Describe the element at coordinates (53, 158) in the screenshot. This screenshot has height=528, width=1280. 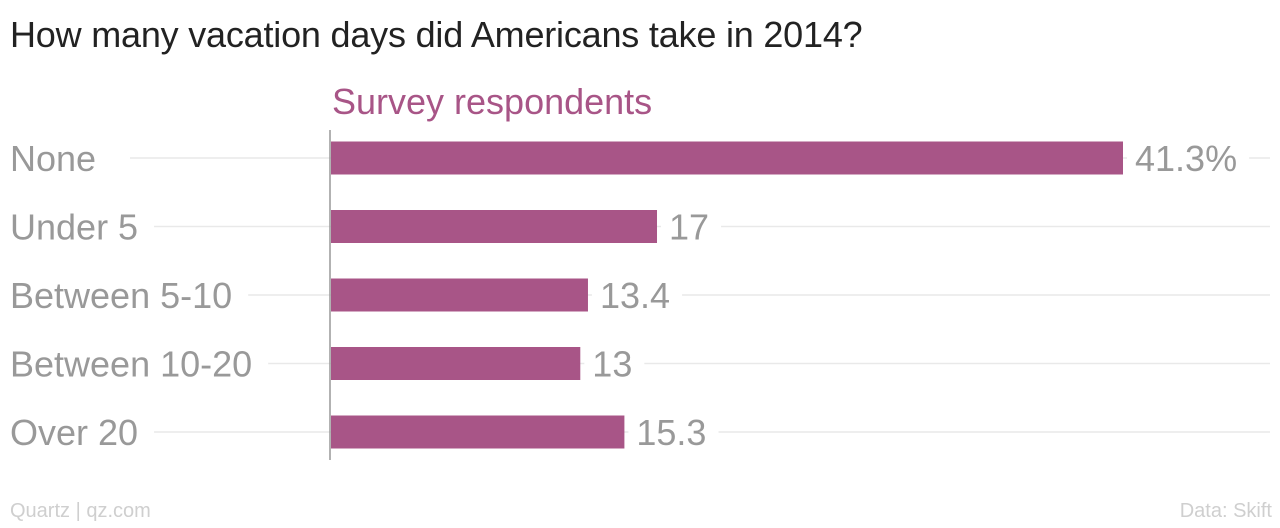
I see `category-label: None` at that location.